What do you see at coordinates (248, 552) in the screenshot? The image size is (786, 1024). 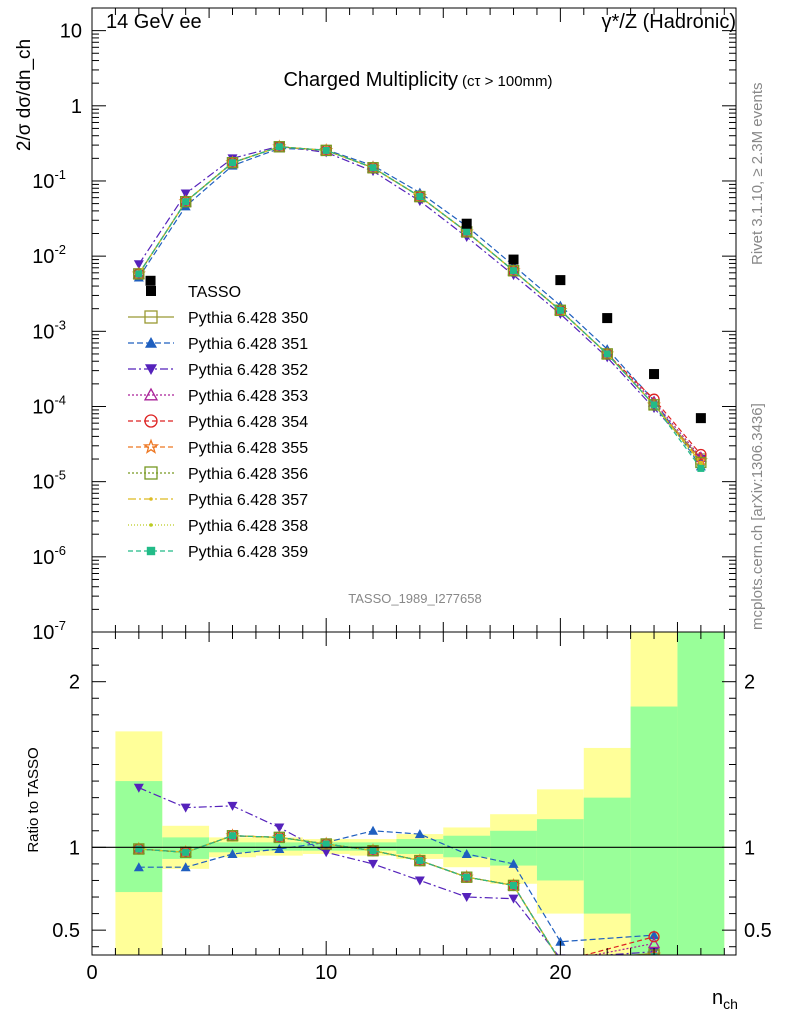 I see `legend-label: Pythia 6.428 359` at bounding box center [248, 552].